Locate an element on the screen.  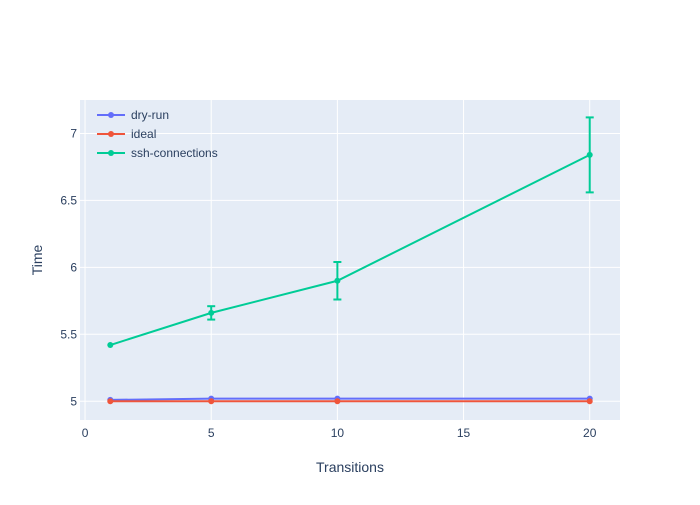
x-axis-title: Transitions is located at coordinates (350, 467).